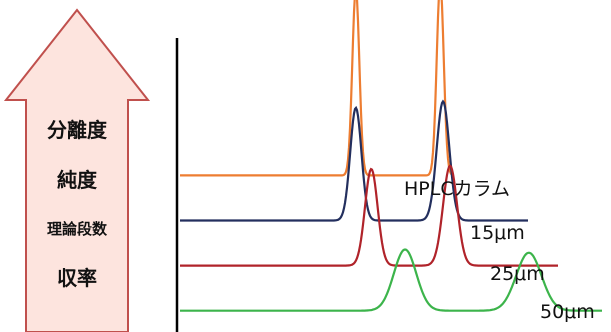  What do you see at coordinates (457, 189) in the screenshot?
I see `series-label-1: HPLCカラム` at bounding box center [457, 189].